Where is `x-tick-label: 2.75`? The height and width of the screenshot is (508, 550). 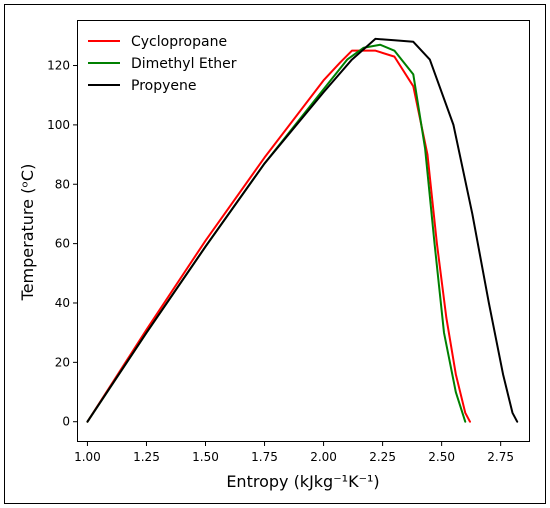 x-tick-label: 2.75 is located at coordinates (500, 457).